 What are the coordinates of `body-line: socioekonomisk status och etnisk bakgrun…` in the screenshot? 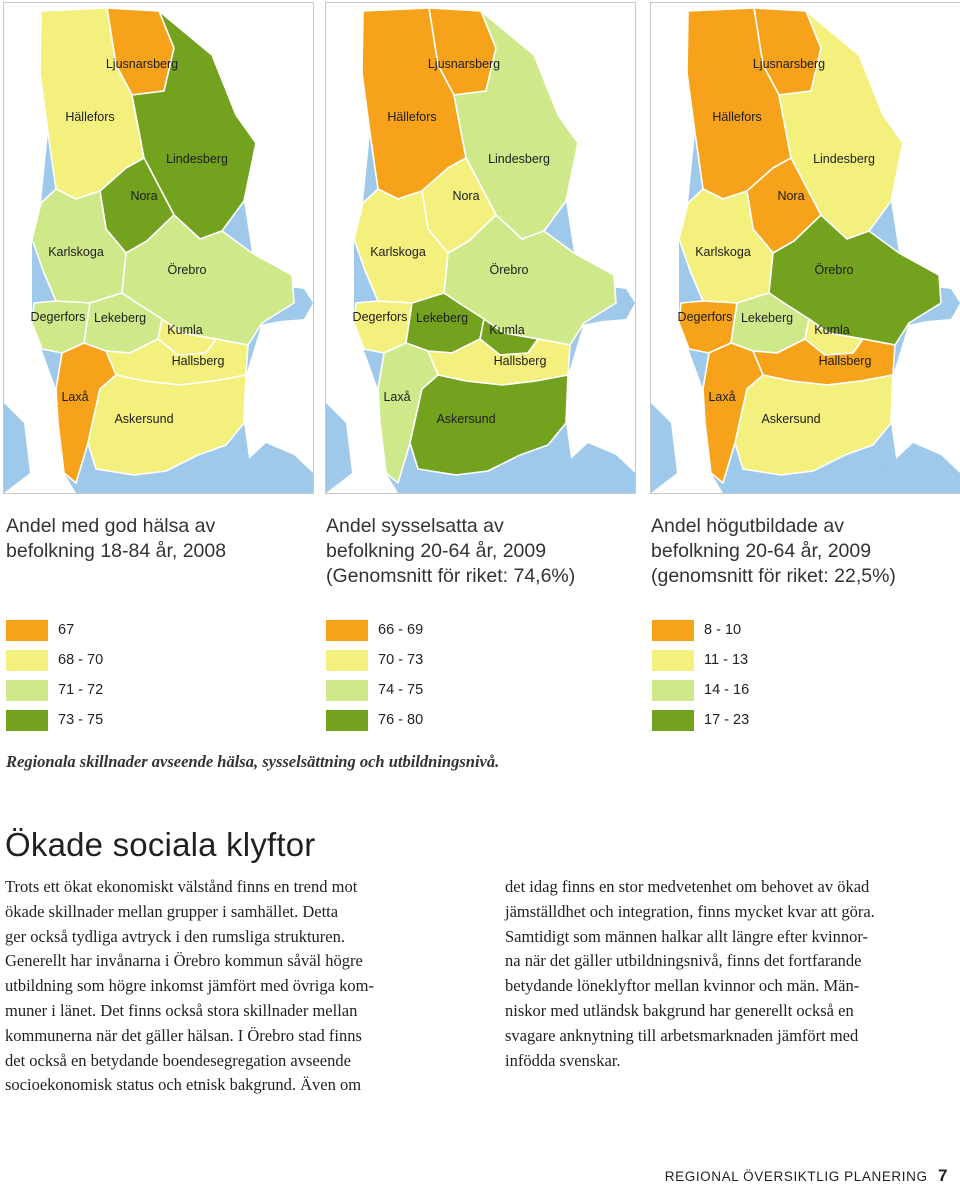 It's located at (183, 1085).